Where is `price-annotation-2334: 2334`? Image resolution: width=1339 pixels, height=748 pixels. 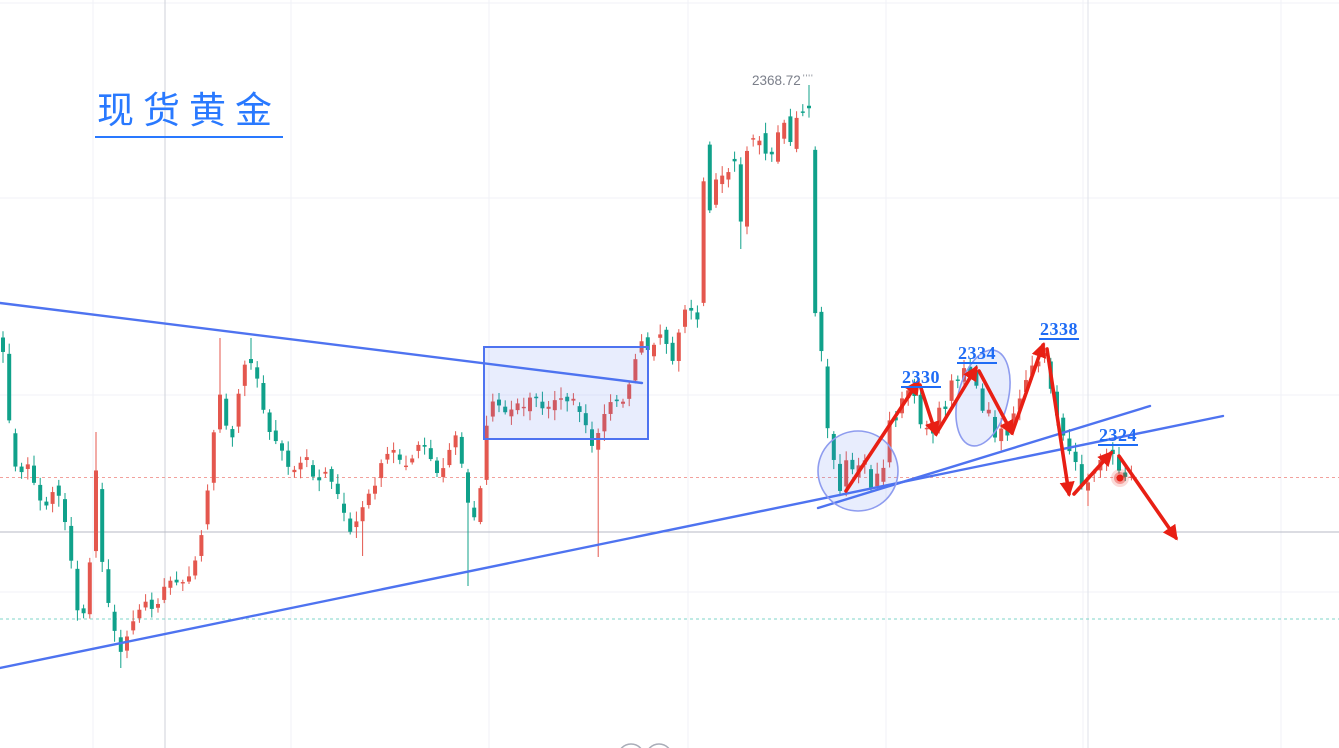
price-annotation-2334: 2334 is located at coordinates (977, 353).